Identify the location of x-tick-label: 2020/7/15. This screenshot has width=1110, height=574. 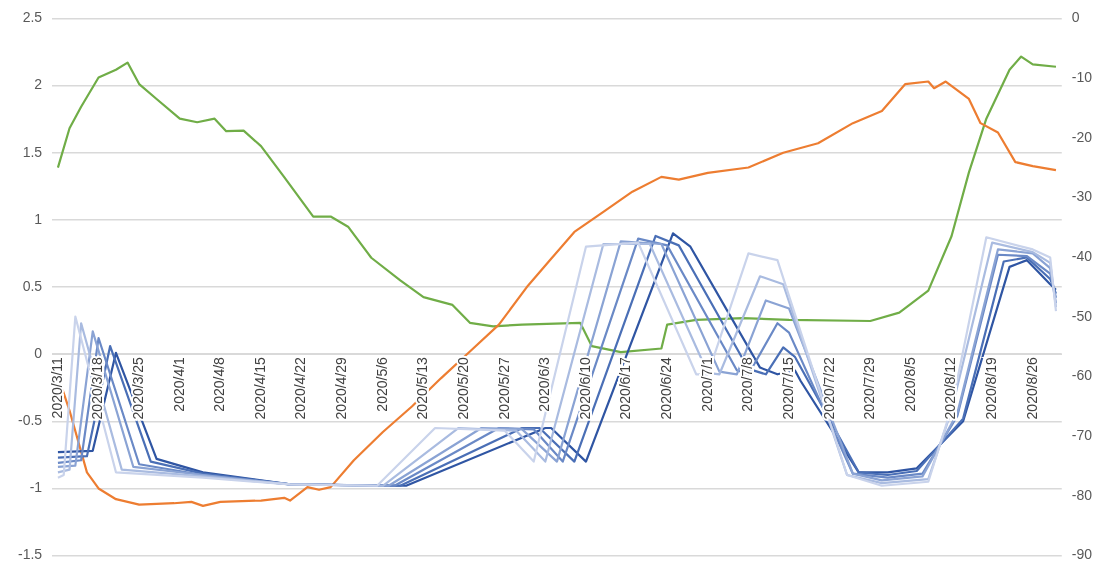
(787, 388).